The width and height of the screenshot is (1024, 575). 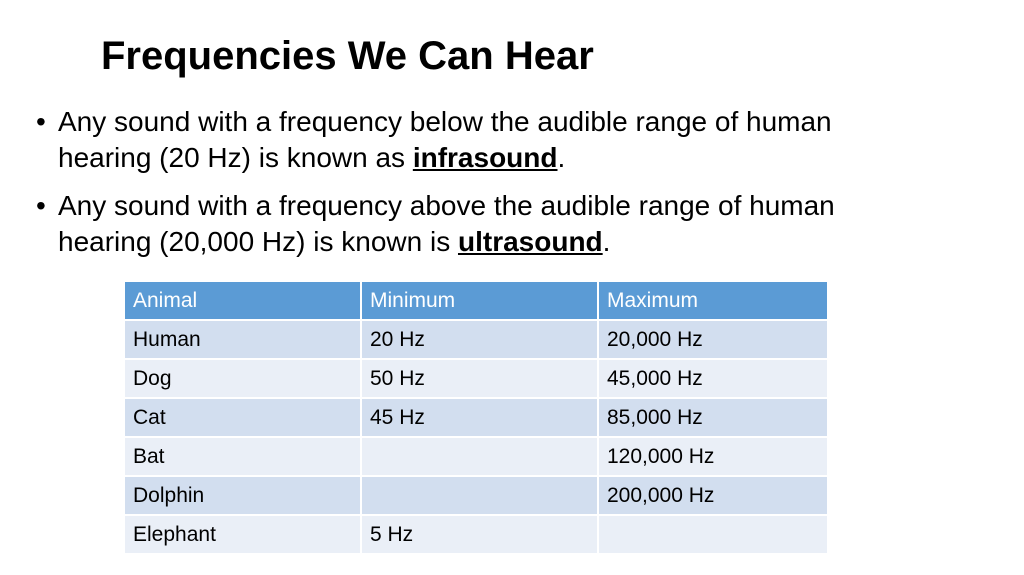 What do you see at coordinates (713, 495) in the screenshot?
I see `cell-maximum: 200,000 Hz` at bounding box center [713, 495].